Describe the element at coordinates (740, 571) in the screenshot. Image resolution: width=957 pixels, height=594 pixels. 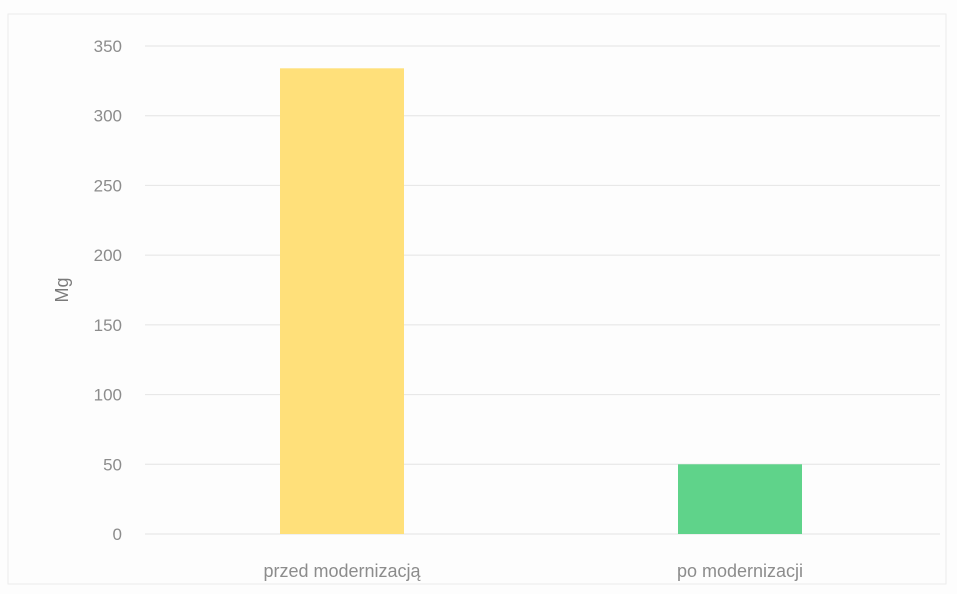
I see `x-category-label: po modernizacji` at that location.